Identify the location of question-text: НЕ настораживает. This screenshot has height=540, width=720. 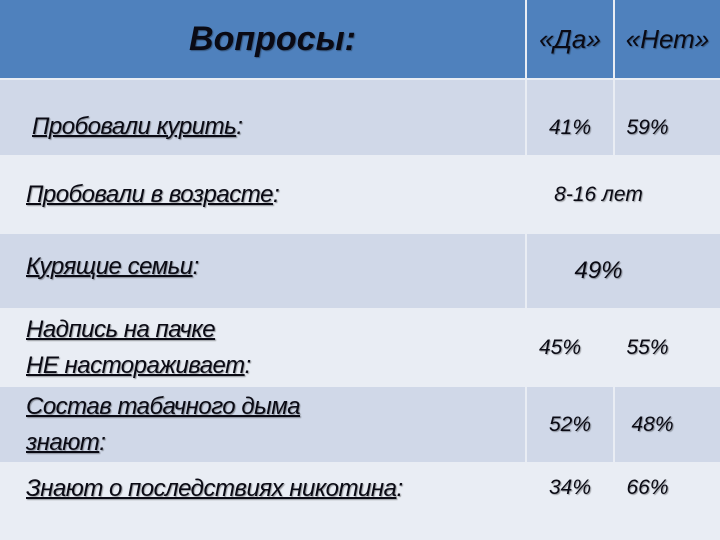
(135, 365).